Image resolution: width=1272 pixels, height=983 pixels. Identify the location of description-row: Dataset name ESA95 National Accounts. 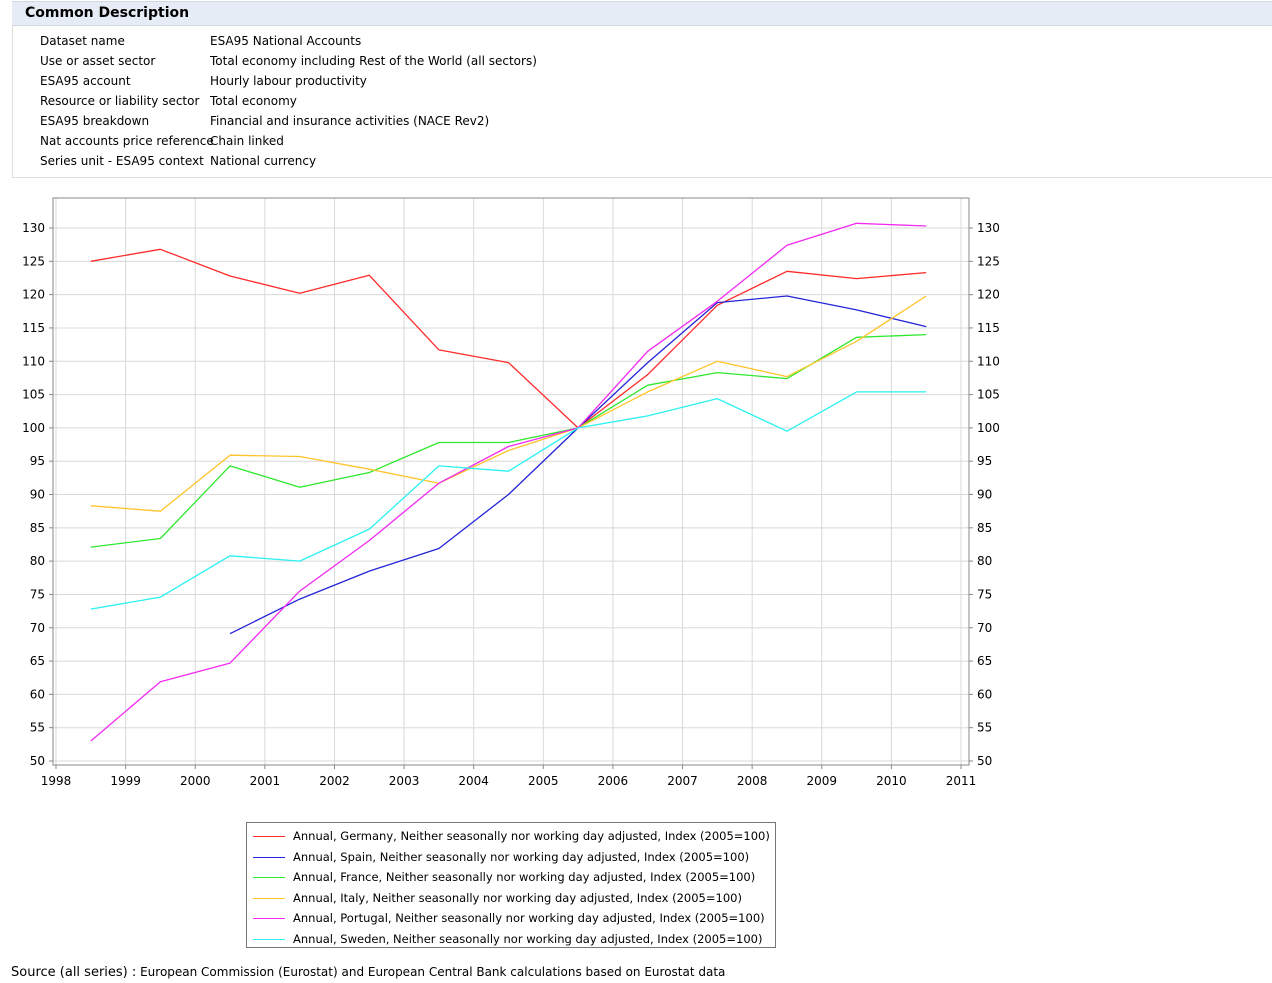
(200, 41).